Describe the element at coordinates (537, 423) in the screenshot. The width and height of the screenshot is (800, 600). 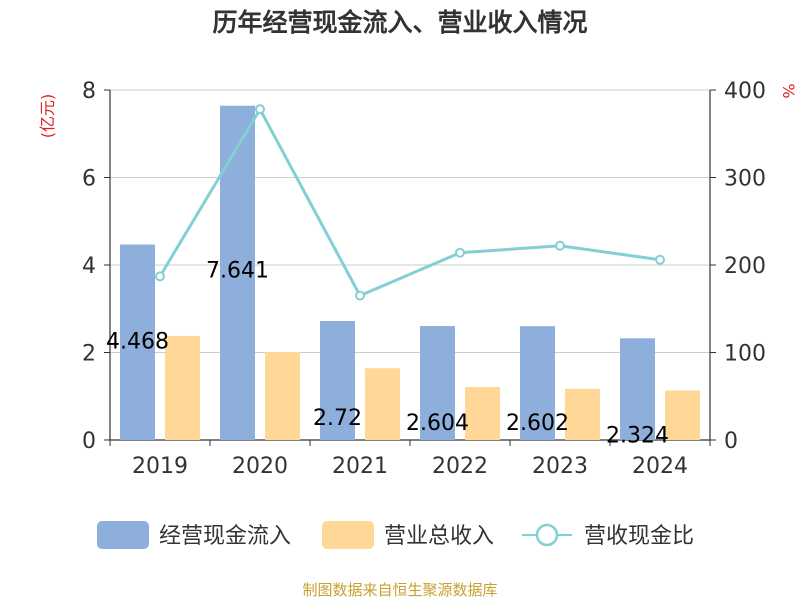
I see `bar-value-label: 2.602` at that location.